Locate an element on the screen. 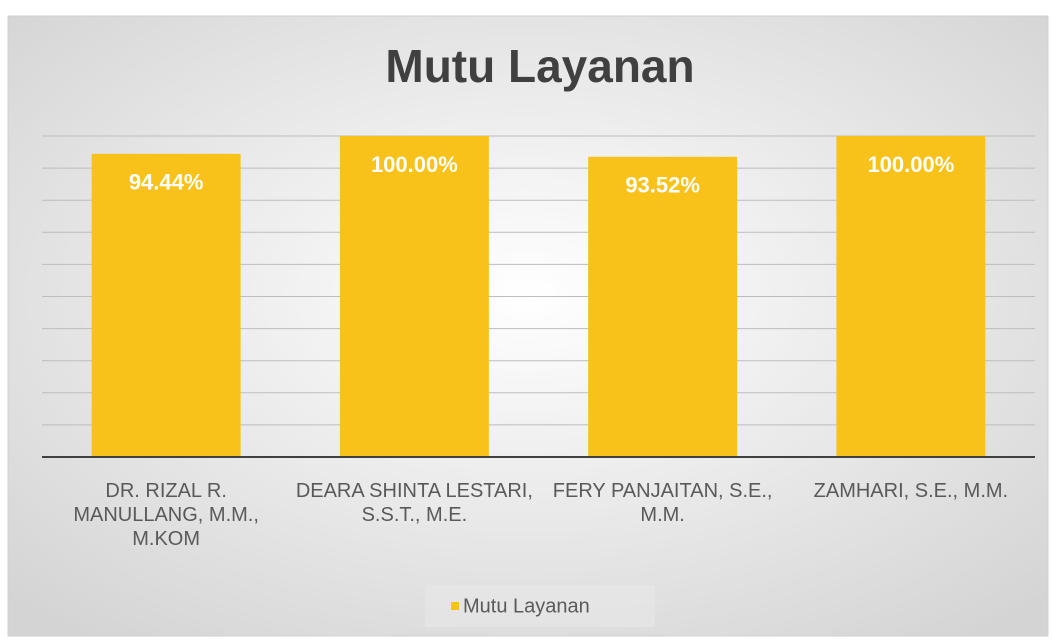 The image size is (1052, 639). chart-title: Mutu Layanan is located at coordinates (539, 66).